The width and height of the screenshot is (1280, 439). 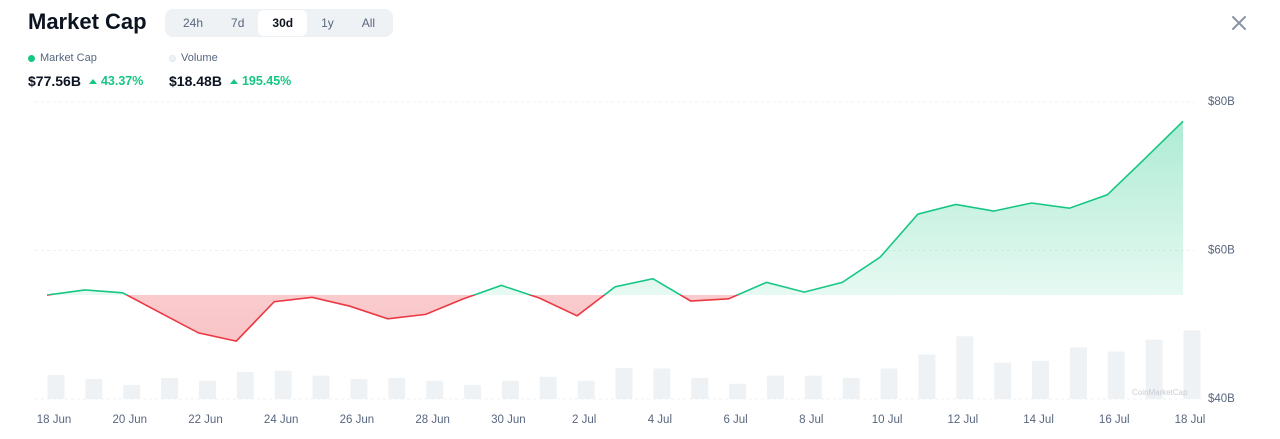 What do you see at coordinates (1114, 420) in the screenshot?
I see `x-tick-label: 16 Jul` at bounding box center [1114, 420].